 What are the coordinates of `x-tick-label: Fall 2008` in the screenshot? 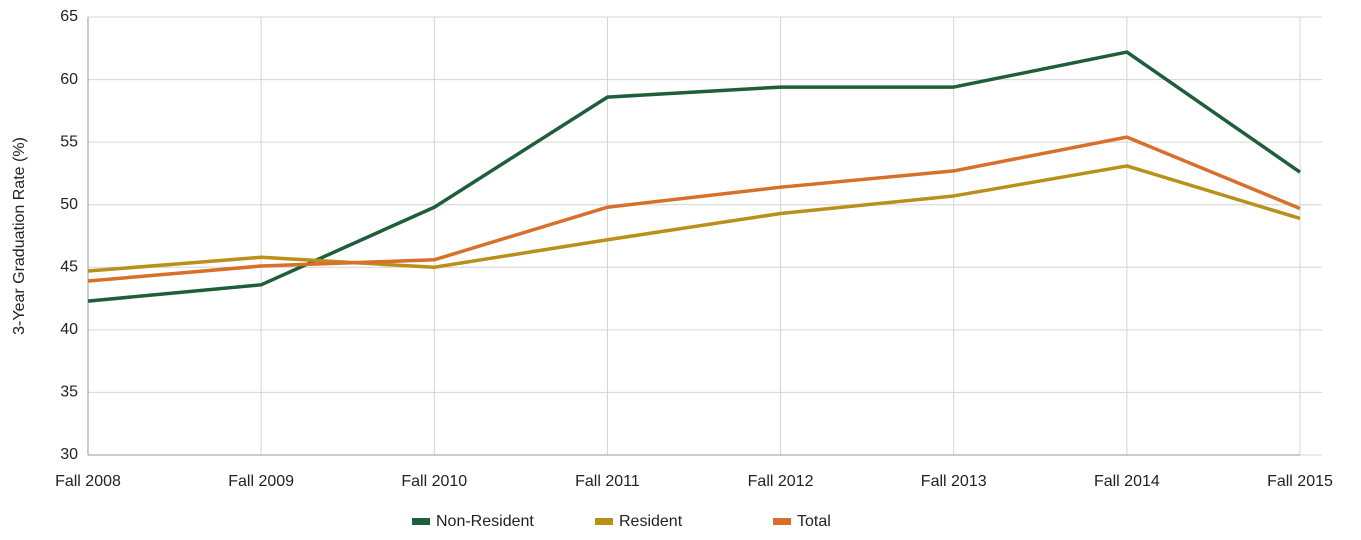 It's located at (88, 481).